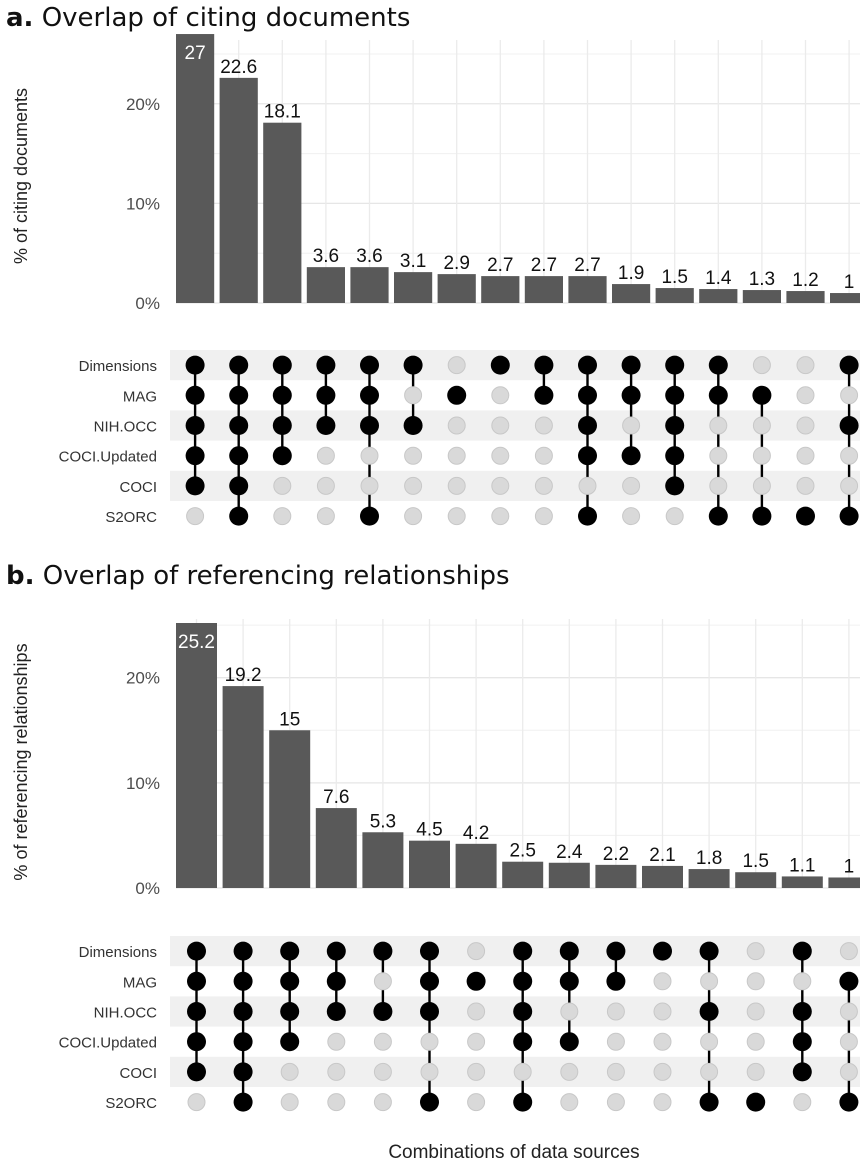  I want to click on pb-bar-value-label: 2.2, so click(616, 854).